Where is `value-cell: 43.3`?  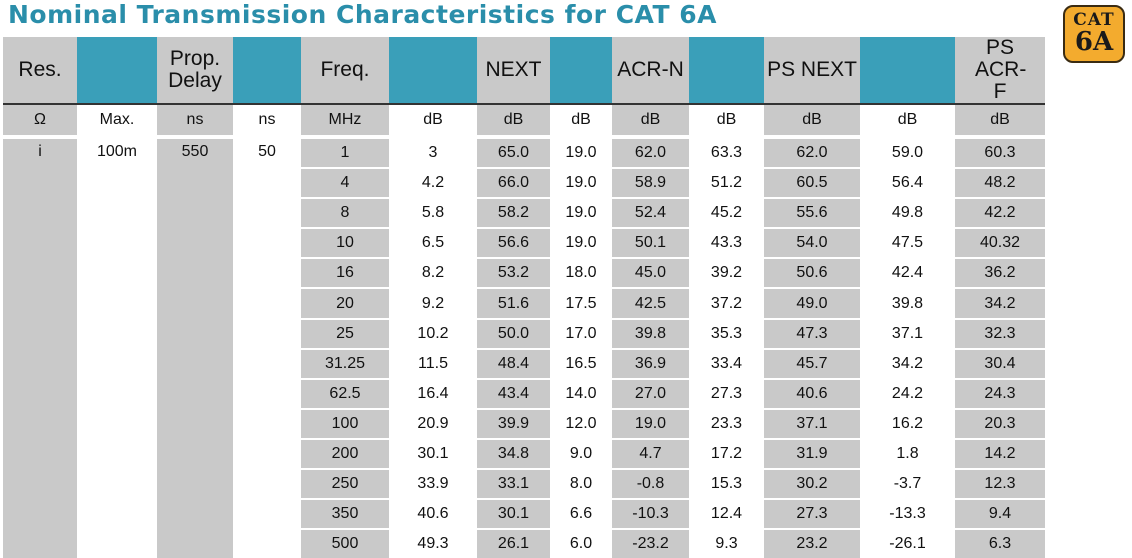
value-cell: 43.3 is located at coordinates (726, 243).